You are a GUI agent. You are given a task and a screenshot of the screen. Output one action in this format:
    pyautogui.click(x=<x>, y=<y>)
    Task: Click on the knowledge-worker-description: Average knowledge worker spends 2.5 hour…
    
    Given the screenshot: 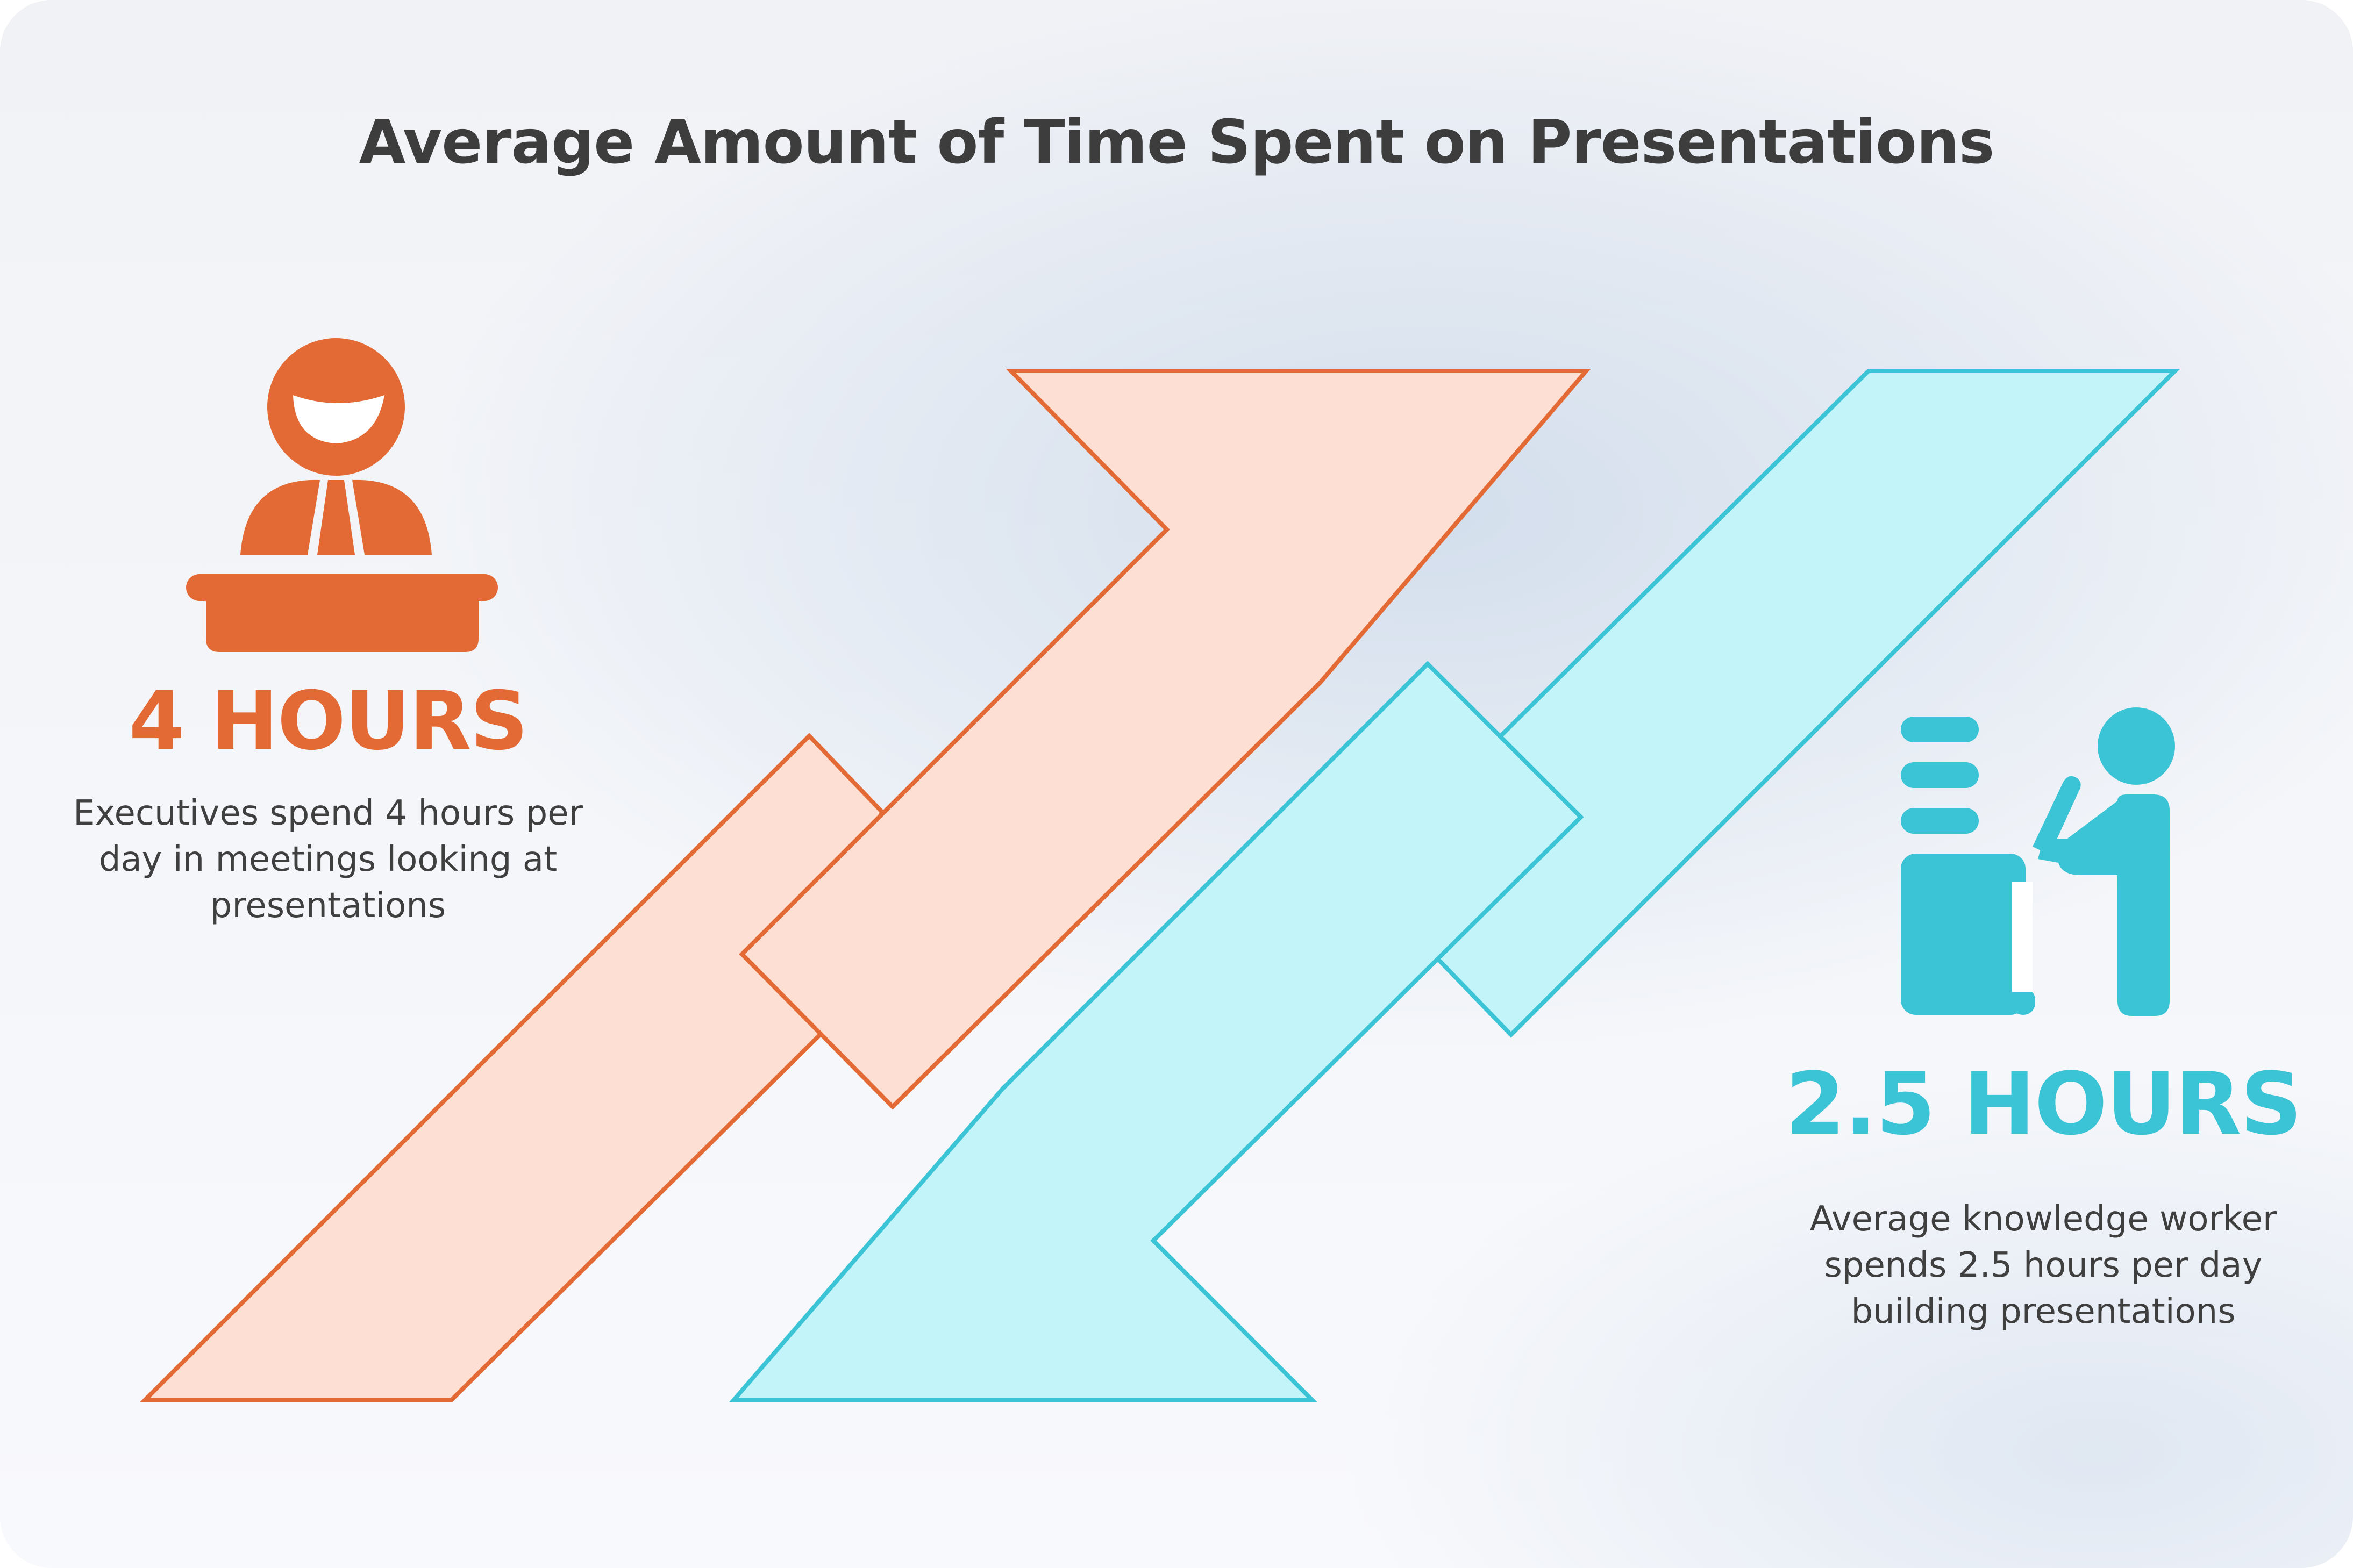 What is the action you would take?
    pyautogui.click(x=2043, y=1265)
    